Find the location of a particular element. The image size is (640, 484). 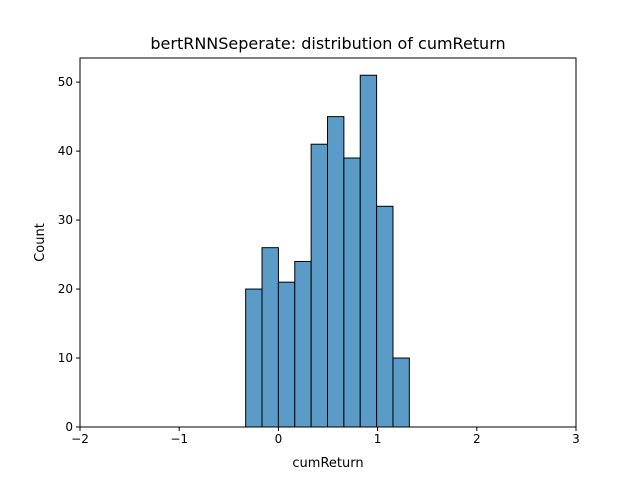

y-tick-label: 10 is located at coordinates (65, 358).